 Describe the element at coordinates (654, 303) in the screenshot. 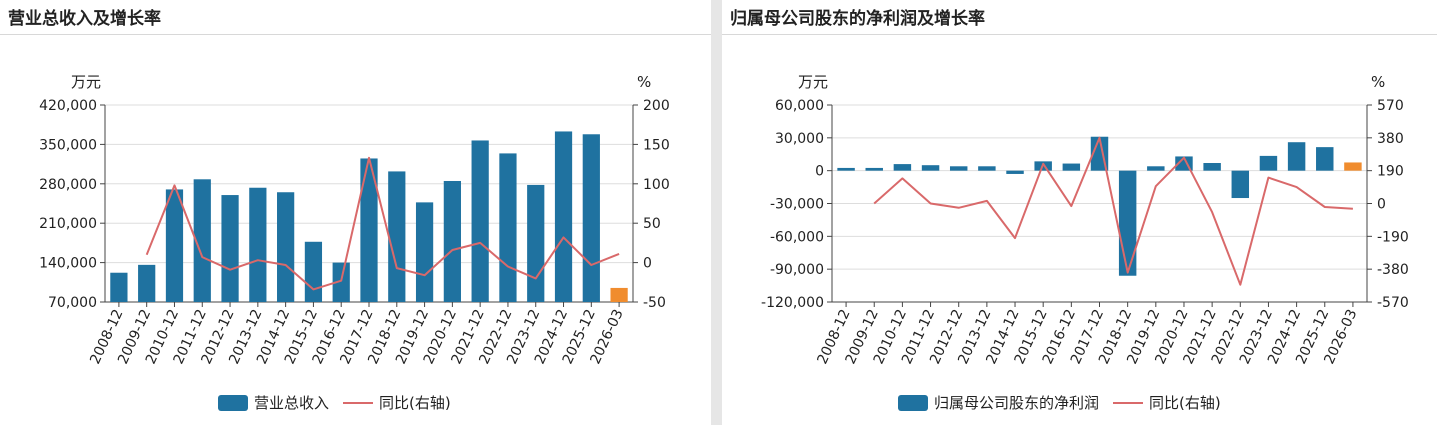

I see `right-axis-tick-label: -50` at that location.